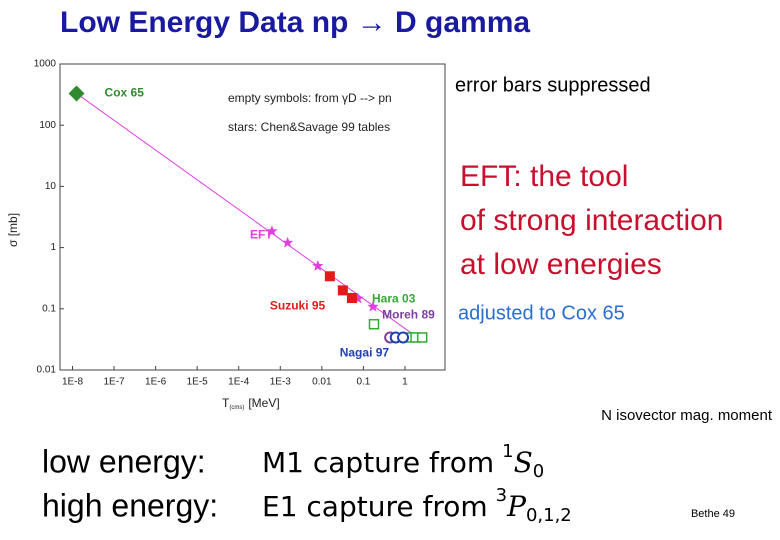 Image resolution: width=780 pixels, height=540 pixels. What do you see at coordinates (394, 298) in the screenshot?
I see `series-label: Hara 03` at bounding box center [394, 298].